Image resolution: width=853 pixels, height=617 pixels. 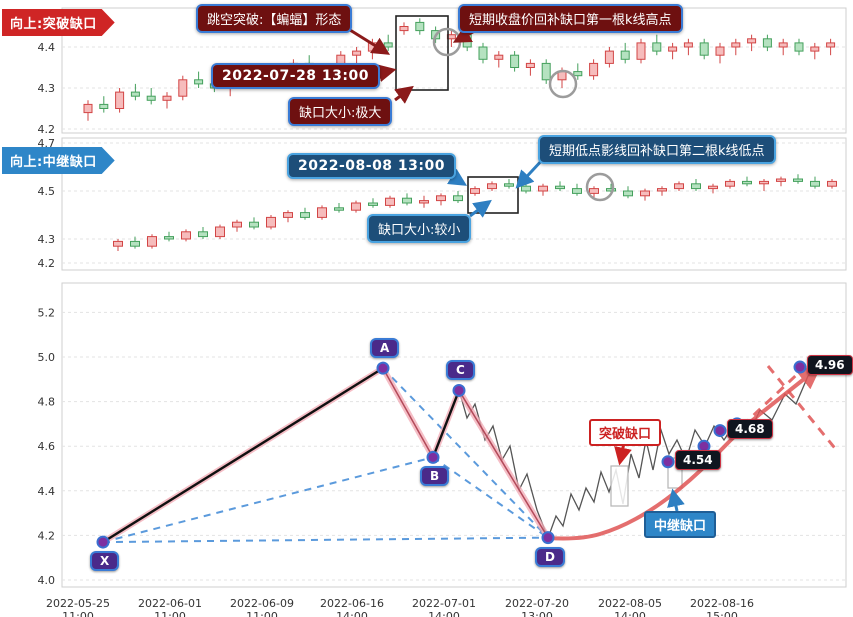 I want to click on gap-zone-box, so click(x=619, y=486).